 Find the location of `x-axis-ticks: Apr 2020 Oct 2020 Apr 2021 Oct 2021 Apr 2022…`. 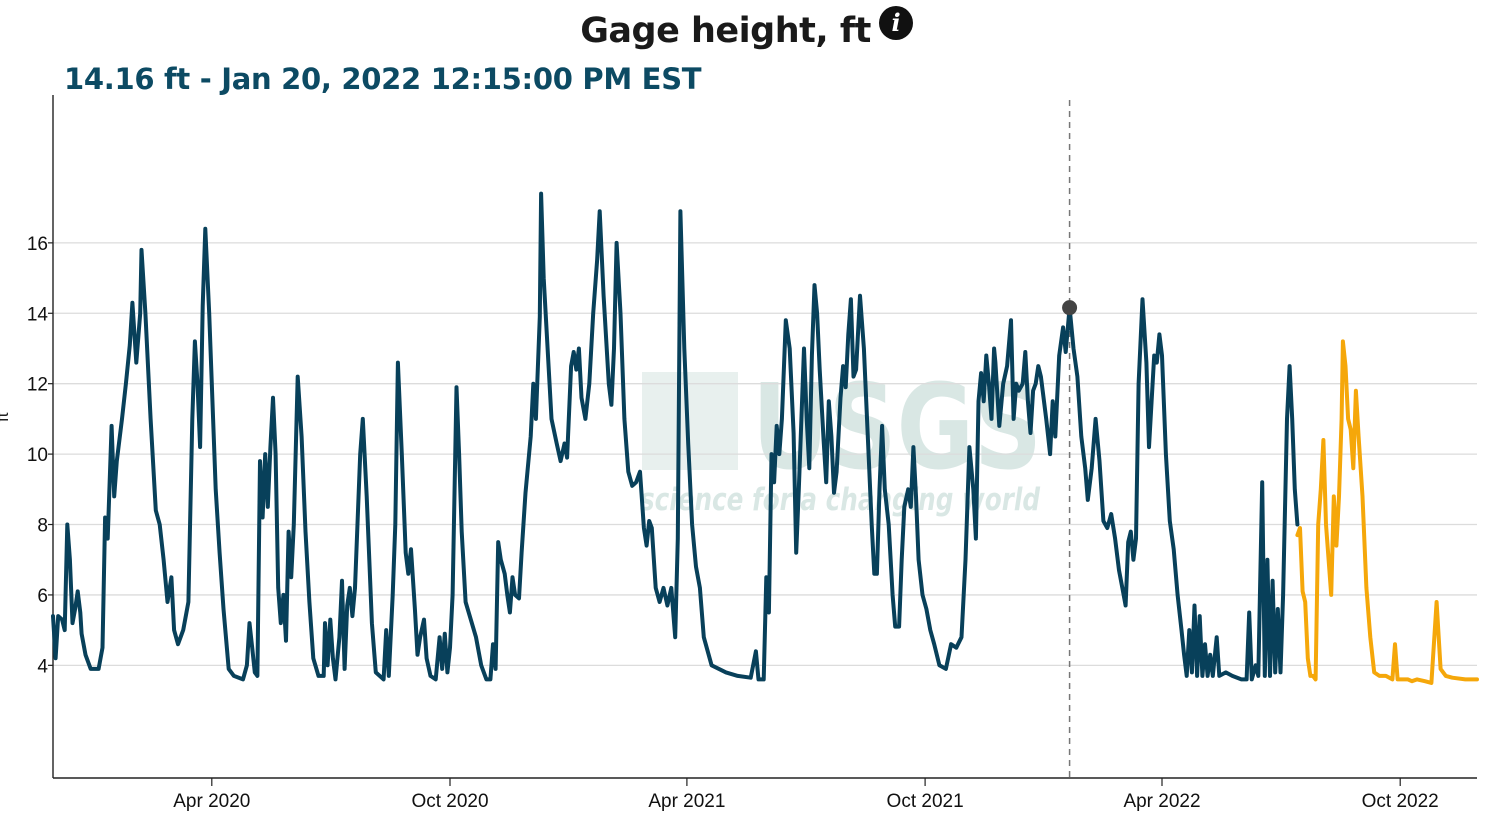

x-axis-ticks: Apr 2020 Oct 2020 Apr 2021 Oct 2021 Apr 2022… is located at coordinates (806, 795).